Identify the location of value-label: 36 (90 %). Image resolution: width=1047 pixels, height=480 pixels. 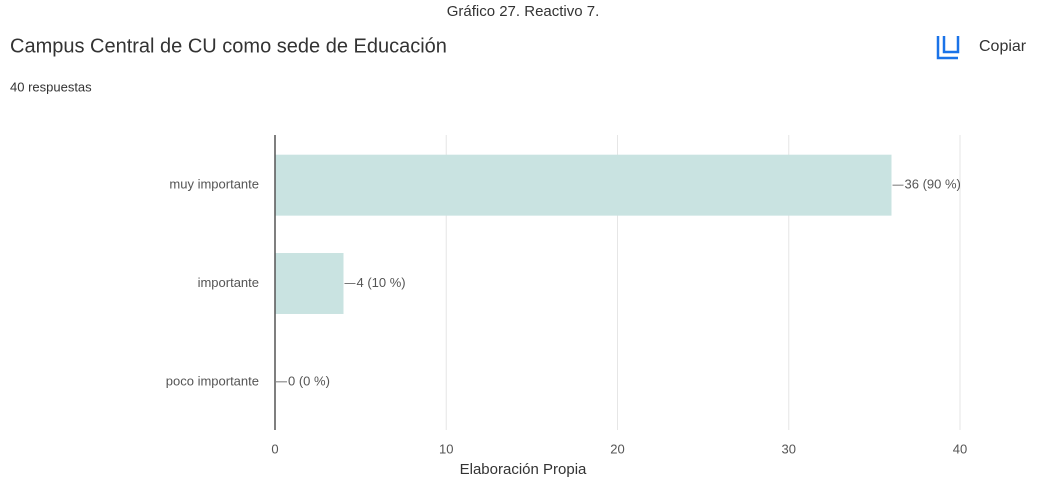
(933, 184).